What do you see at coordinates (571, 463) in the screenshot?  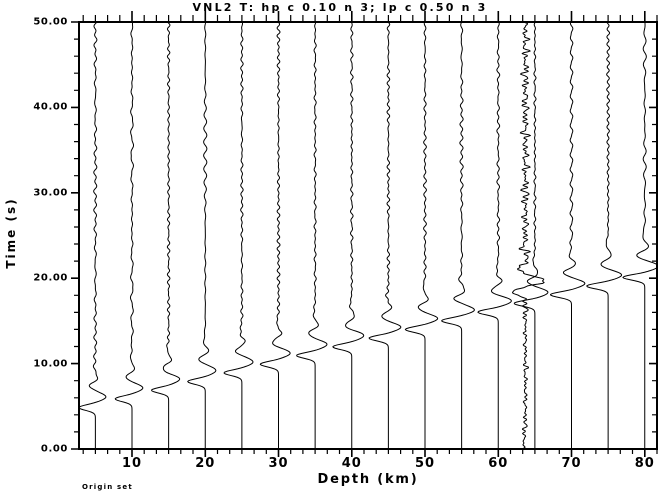 I see `x-tick-label: 70` at bounding box center [571, 463].